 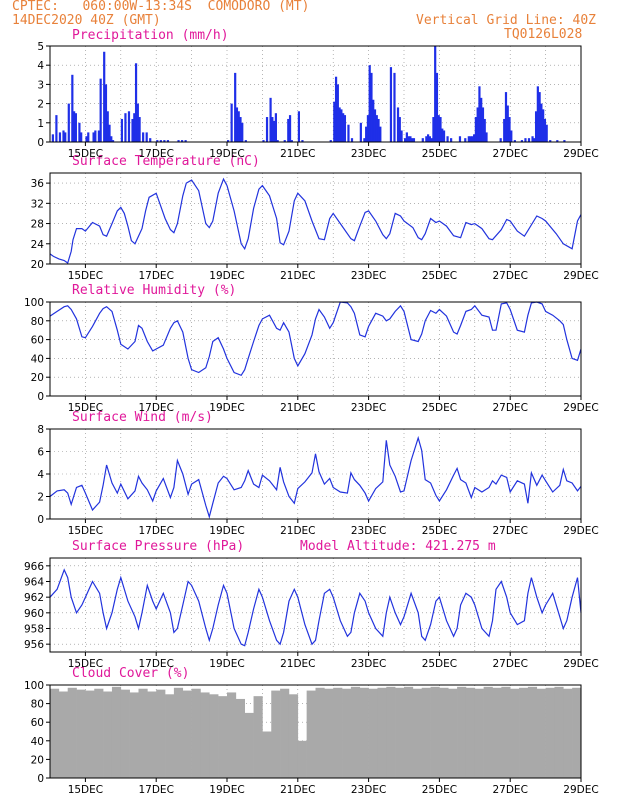 What do you see at coordinates (34, 645) in the screenshot?
I see `pressure-ytick-label: 956` at bounding box center [34, 645].